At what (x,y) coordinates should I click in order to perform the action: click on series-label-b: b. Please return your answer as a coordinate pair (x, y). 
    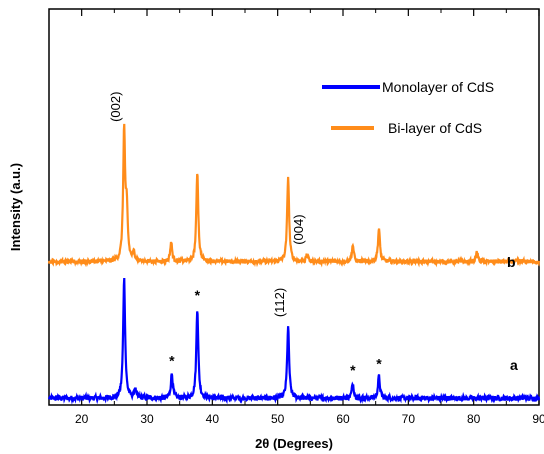
    Looking at the image, I should click on (511, 262).